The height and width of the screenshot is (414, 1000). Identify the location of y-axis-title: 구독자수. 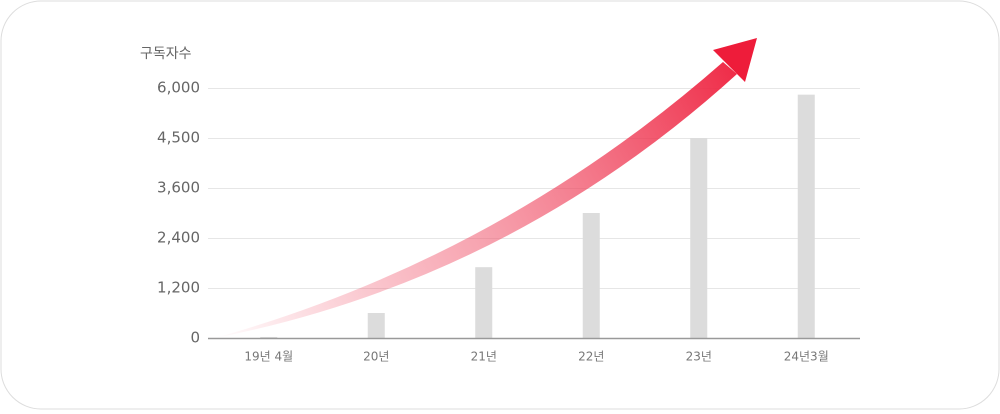
(166, 54).